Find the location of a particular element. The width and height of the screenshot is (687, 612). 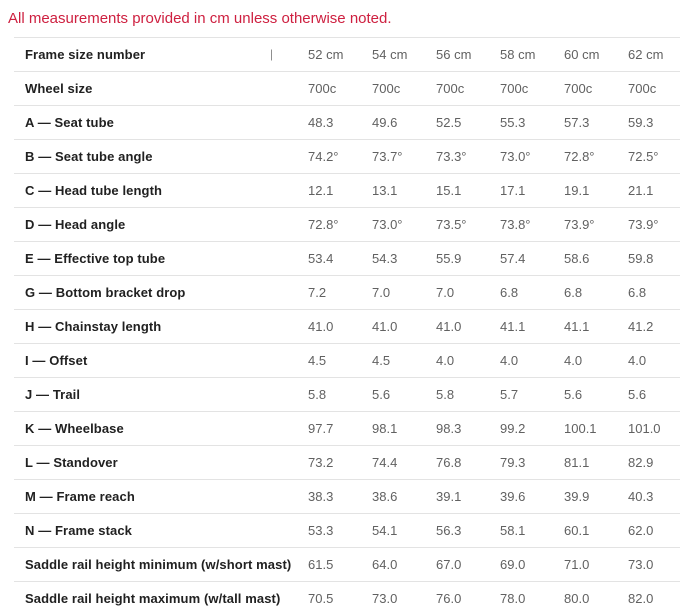

cell-value: 38.3 is located at coordinates (321, 496).